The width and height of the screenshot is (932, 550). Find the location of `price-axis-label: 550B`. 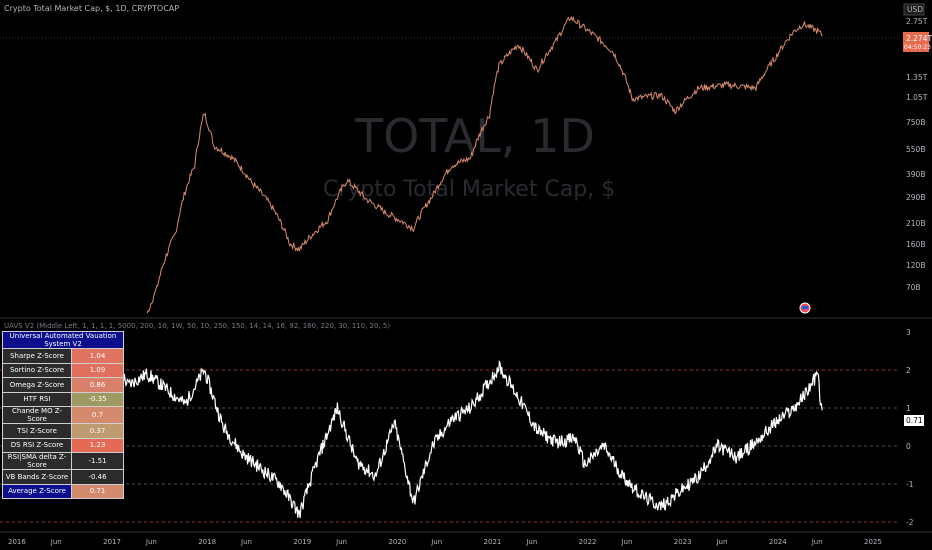

price-axis-label: 550B is located at coordinates (915, 149).